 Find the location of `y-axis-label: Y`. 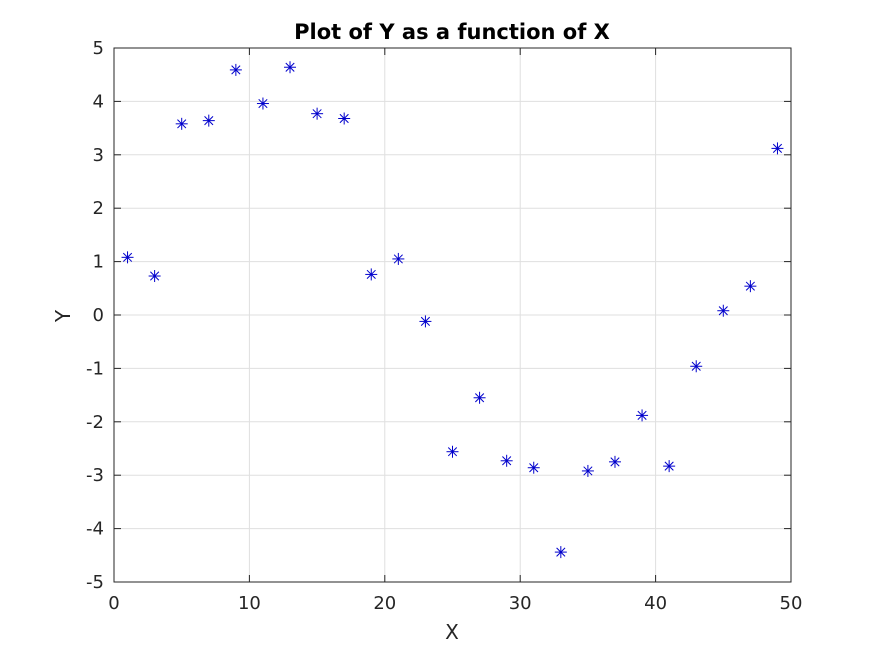

y-axis-label: Y is located at coordinates (63, 316).